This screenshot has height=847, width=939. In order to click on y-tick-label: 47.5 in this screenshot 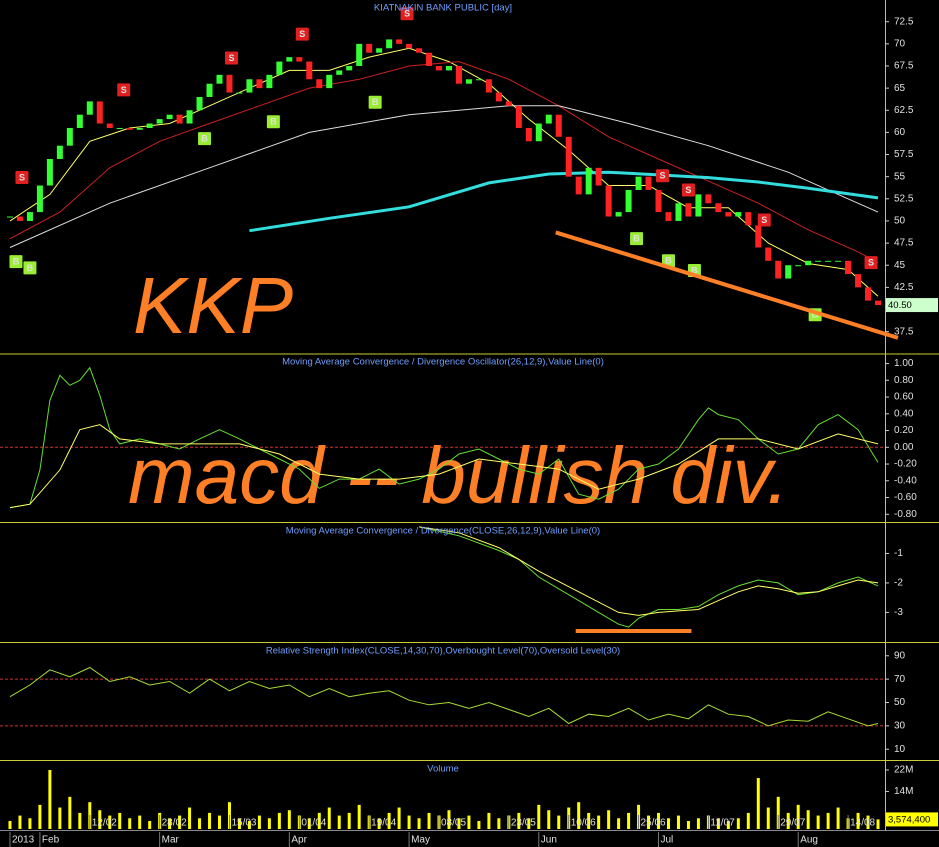, I will do `click(904, 243)`.